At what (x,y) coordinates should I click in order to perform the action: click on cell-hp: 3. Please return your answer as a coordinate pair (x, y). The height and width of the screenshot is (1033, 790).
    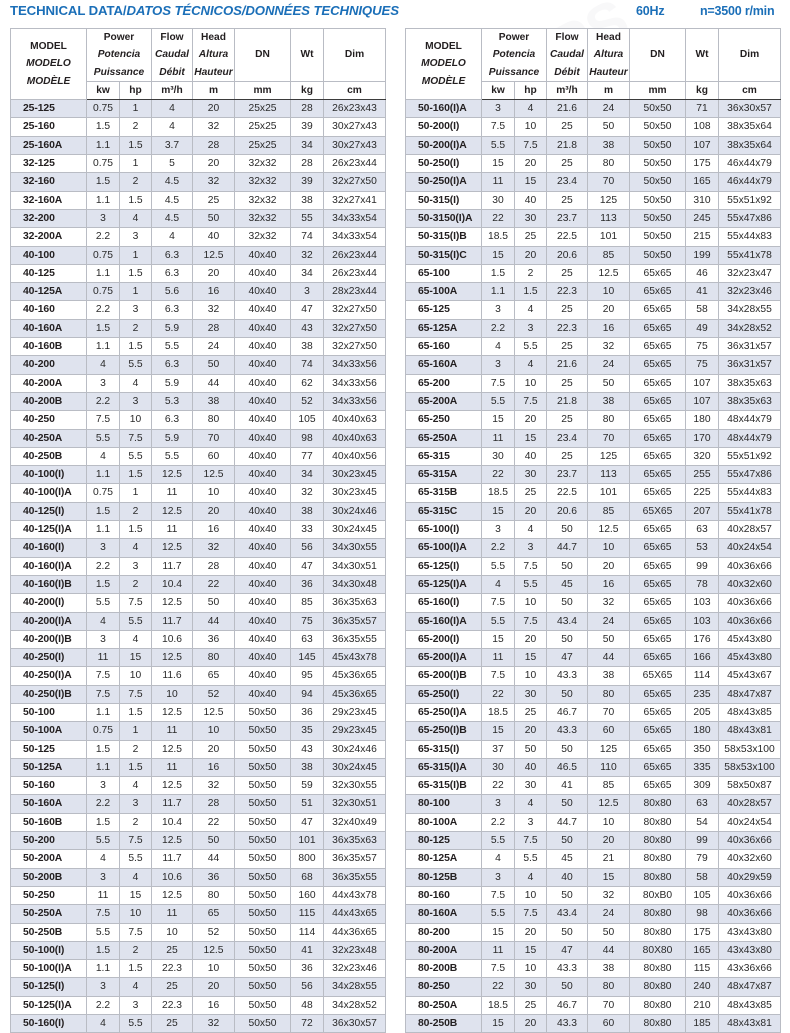
    Looking at the image, I should click on (135, 804).